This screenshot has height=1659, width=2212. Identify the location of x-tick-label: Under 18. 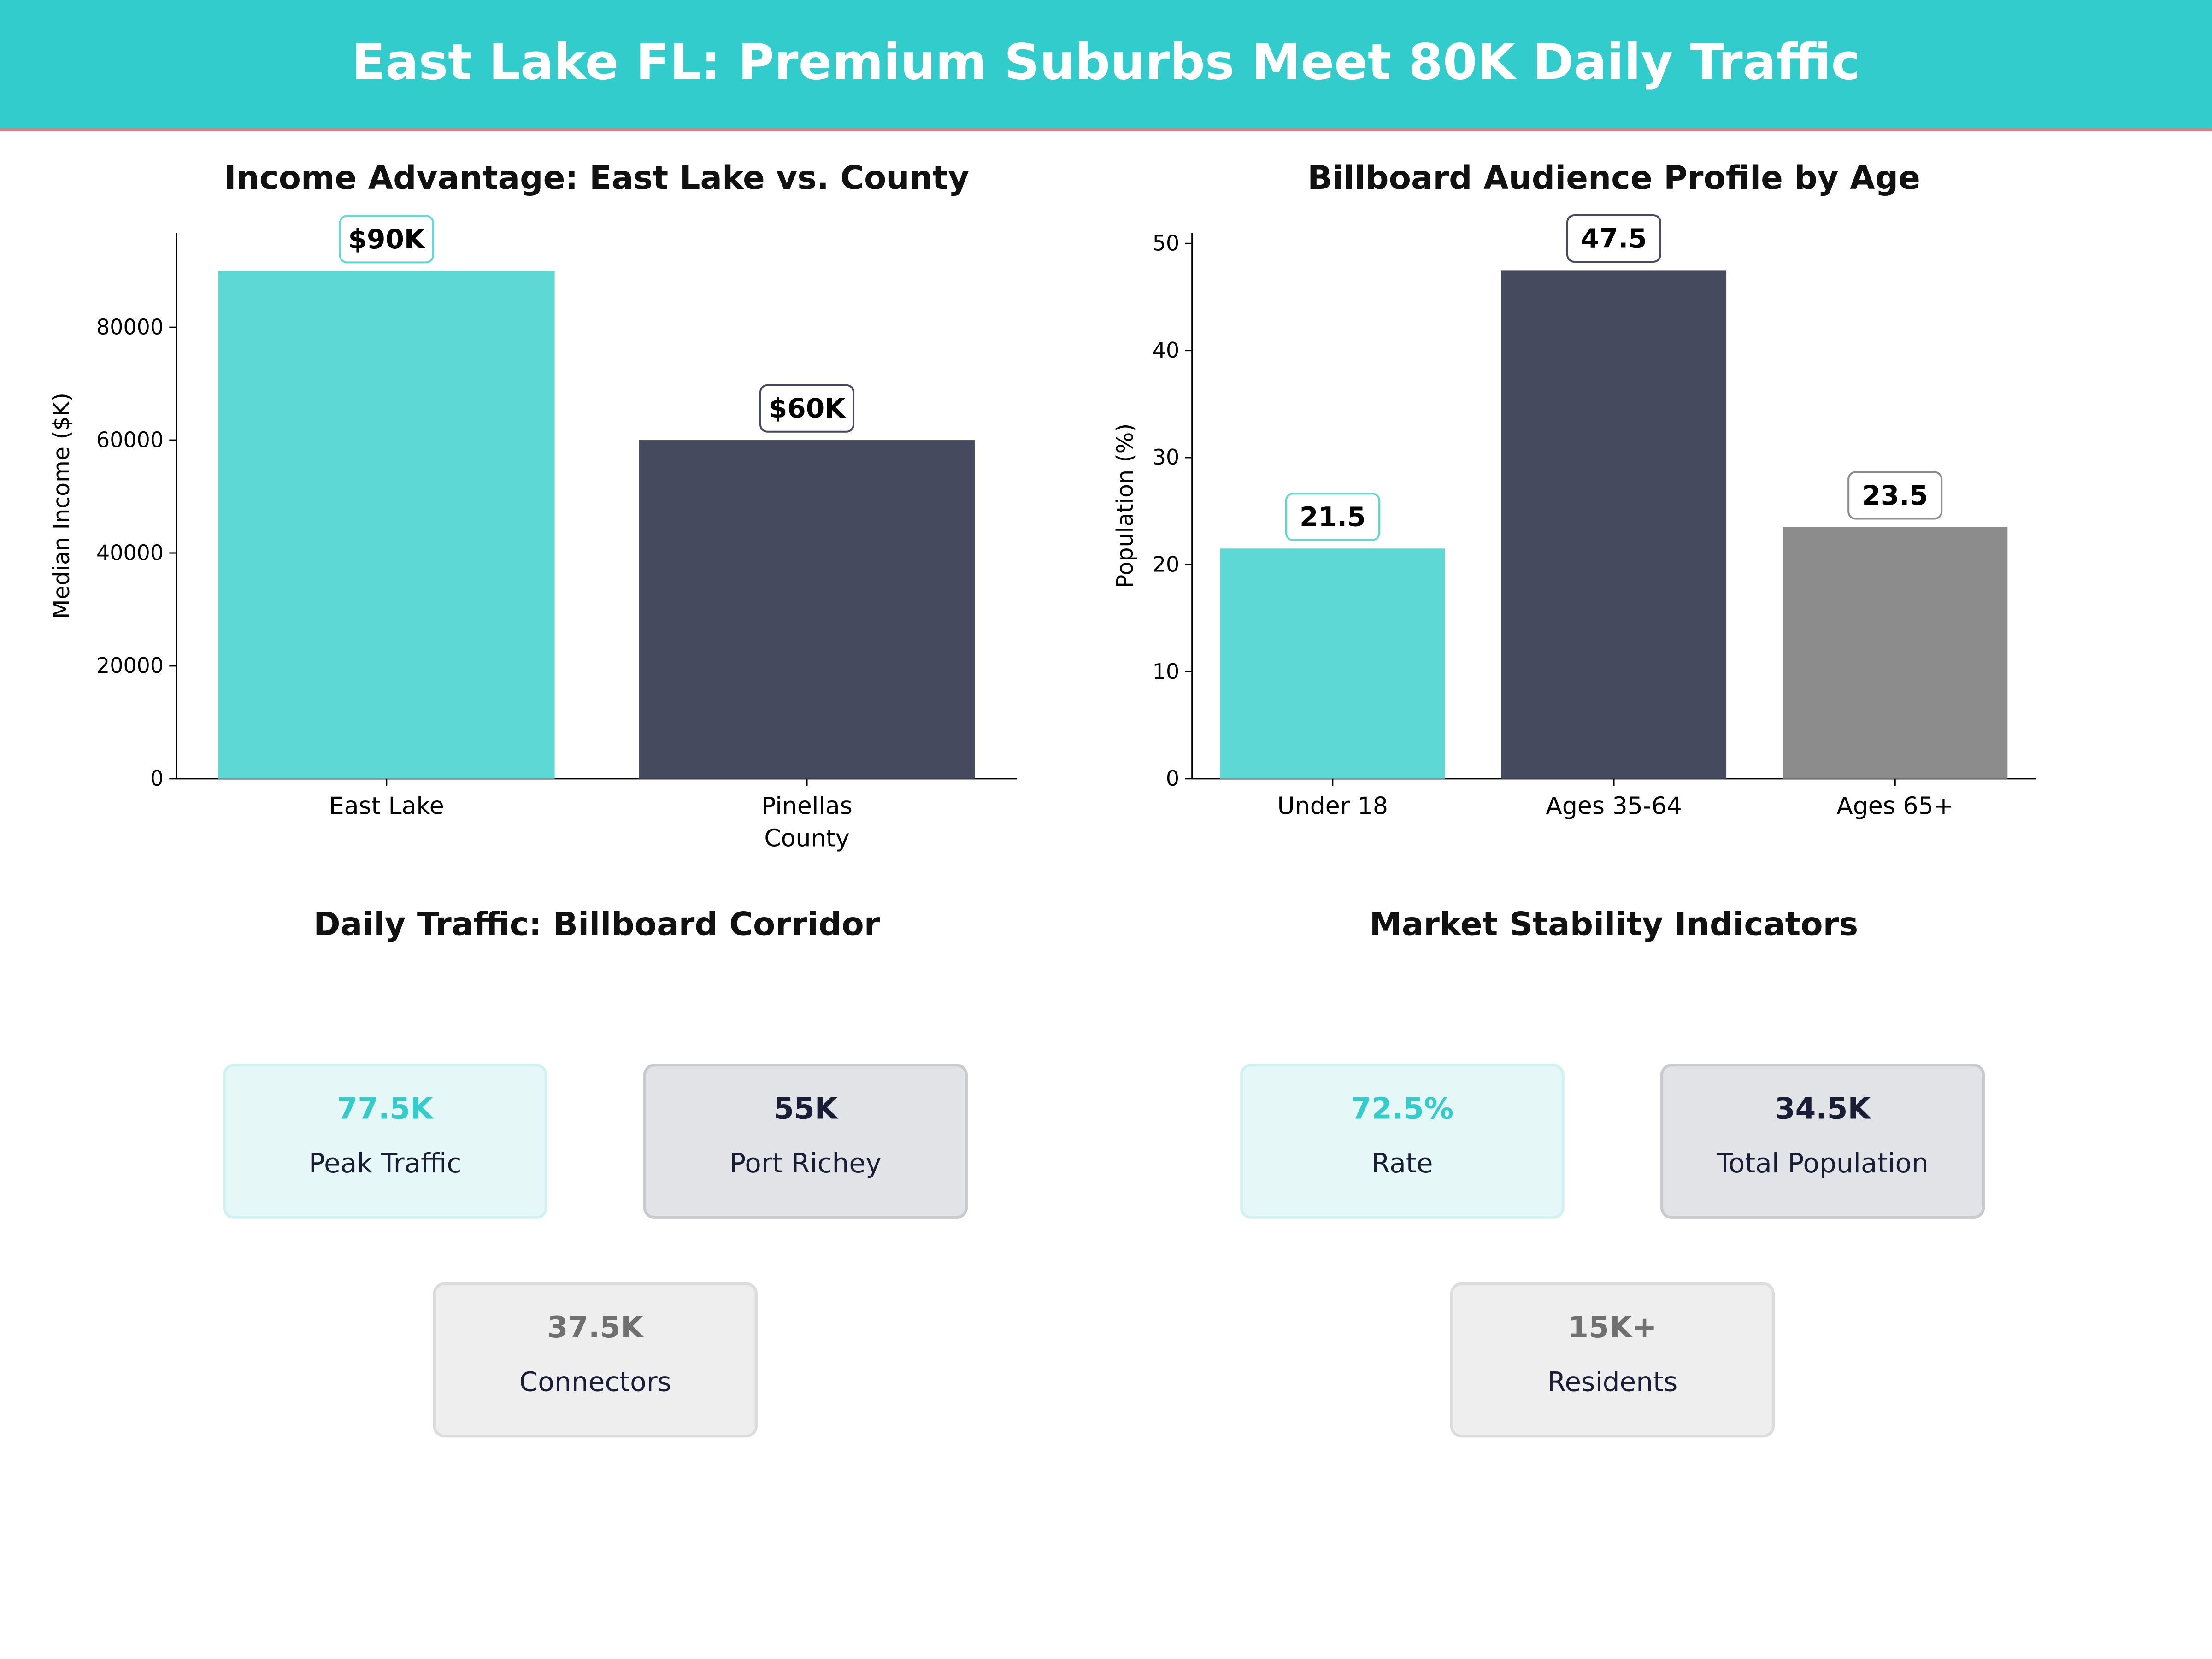
(1332, 806).